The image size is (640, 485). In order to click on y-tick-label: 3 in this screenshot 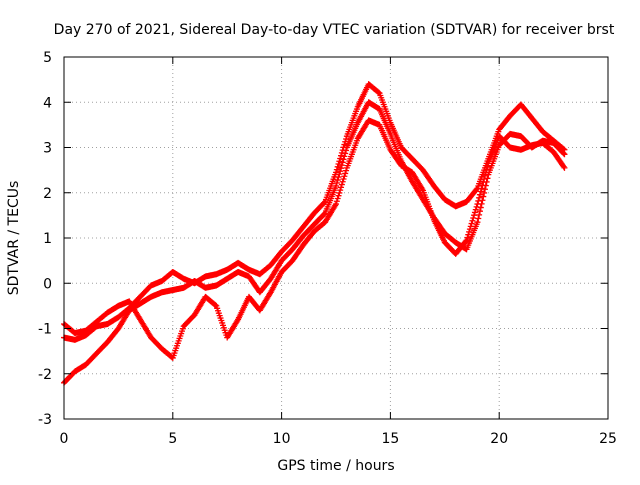, I will do `click(47, 149)`.